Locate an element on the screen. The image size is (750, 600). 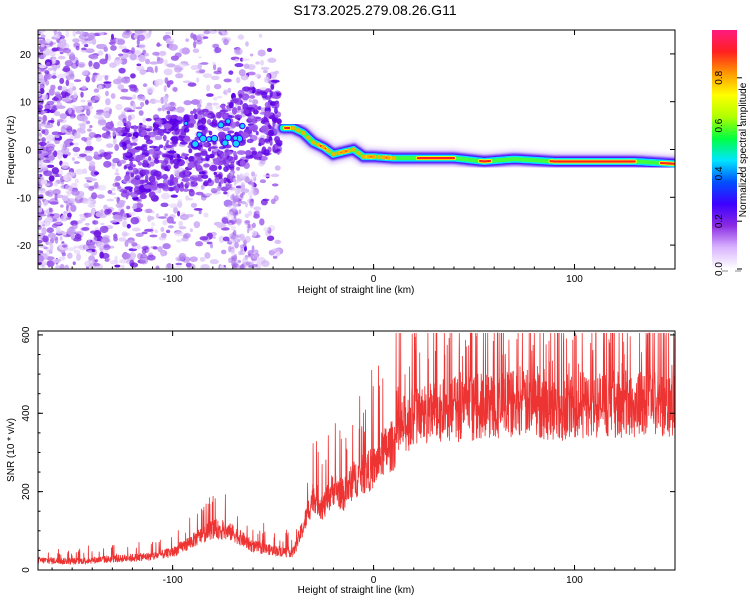
signal-core-red is located at coordinates (667, 163).